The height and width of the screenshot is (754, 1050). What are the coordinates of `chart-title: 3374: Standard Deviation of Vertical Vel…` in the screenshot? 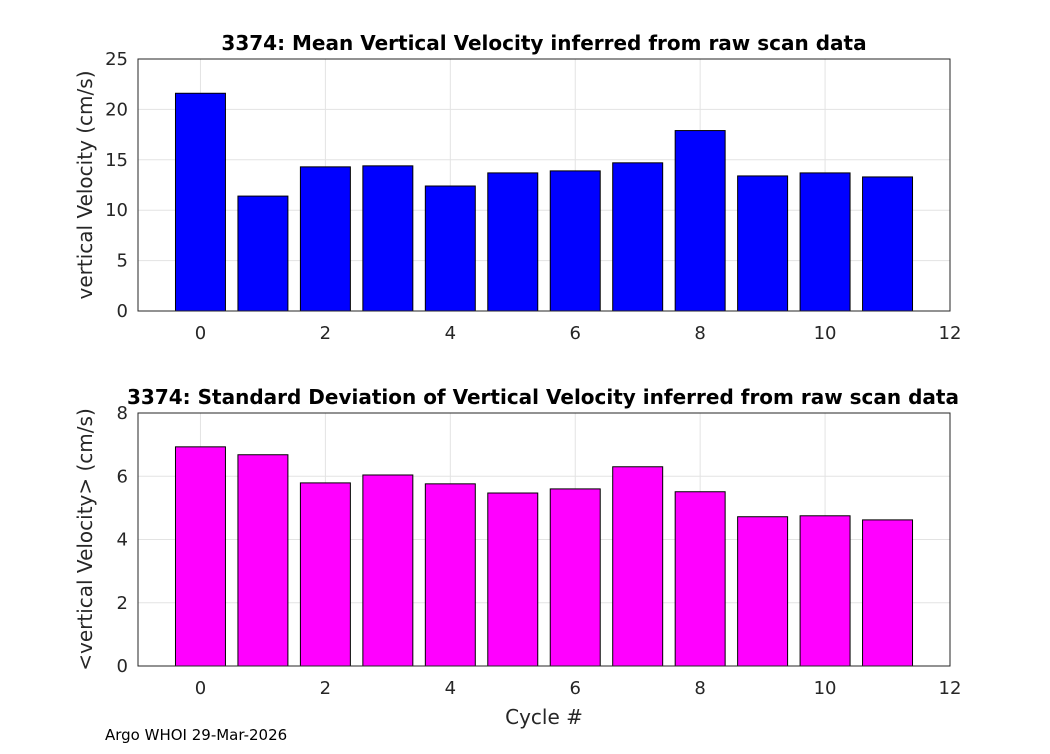 It's located at (543, 397).